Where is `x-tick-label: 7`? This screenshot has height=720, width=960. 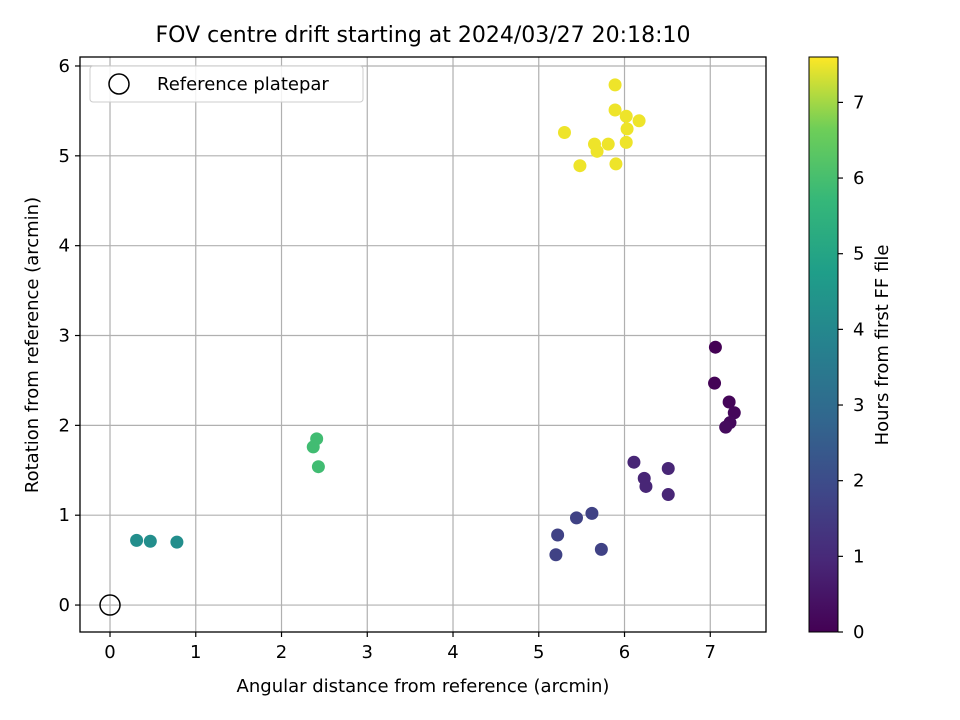 x-tick-label: 7 is located at coordinates (710, 652).